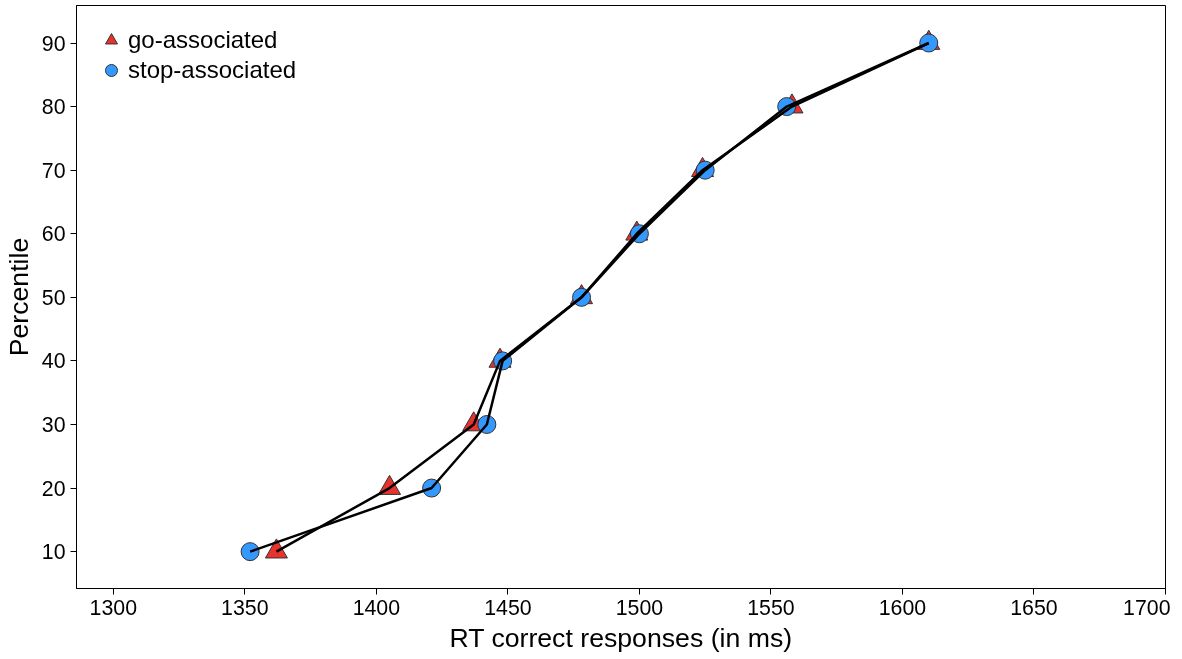 Image resolution: width=1182 pixels, height=659 pixels. What do you see at coordinates (53, 361) in the screenshot?
I see `y-tick-label: 40` at bounding box center [53, 361].